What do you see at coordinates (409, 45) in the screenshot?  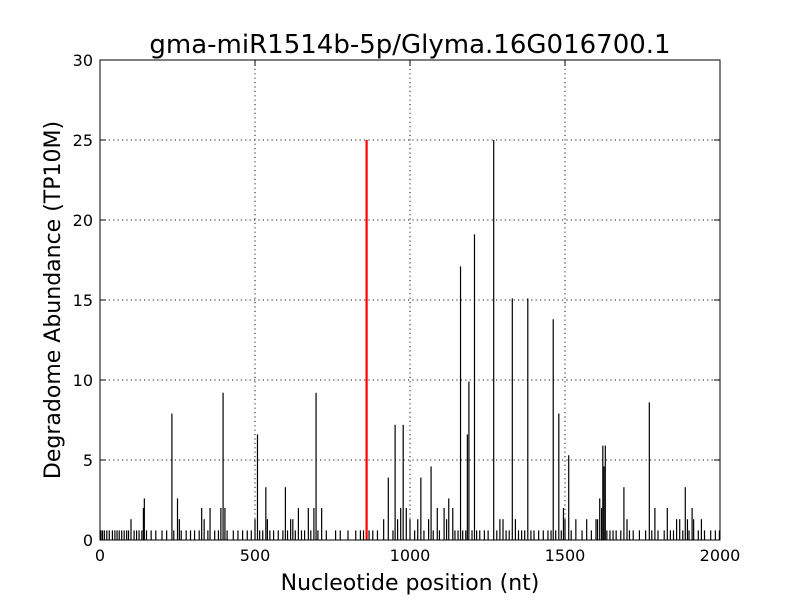 I see `chart-title: gma-miR1514b-5p/Glyma.16G016700.1` at bounding box center [409, 45].